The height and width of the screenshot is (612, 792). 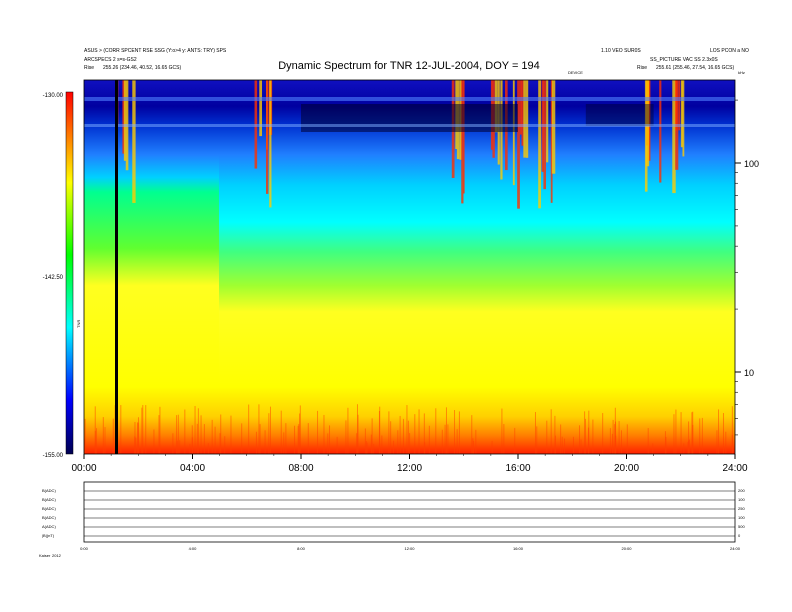 What do you see at coordinates (741, 490) in the screenshot?
I see `housekeeping-value: 200` at bounding box center [741, 490].